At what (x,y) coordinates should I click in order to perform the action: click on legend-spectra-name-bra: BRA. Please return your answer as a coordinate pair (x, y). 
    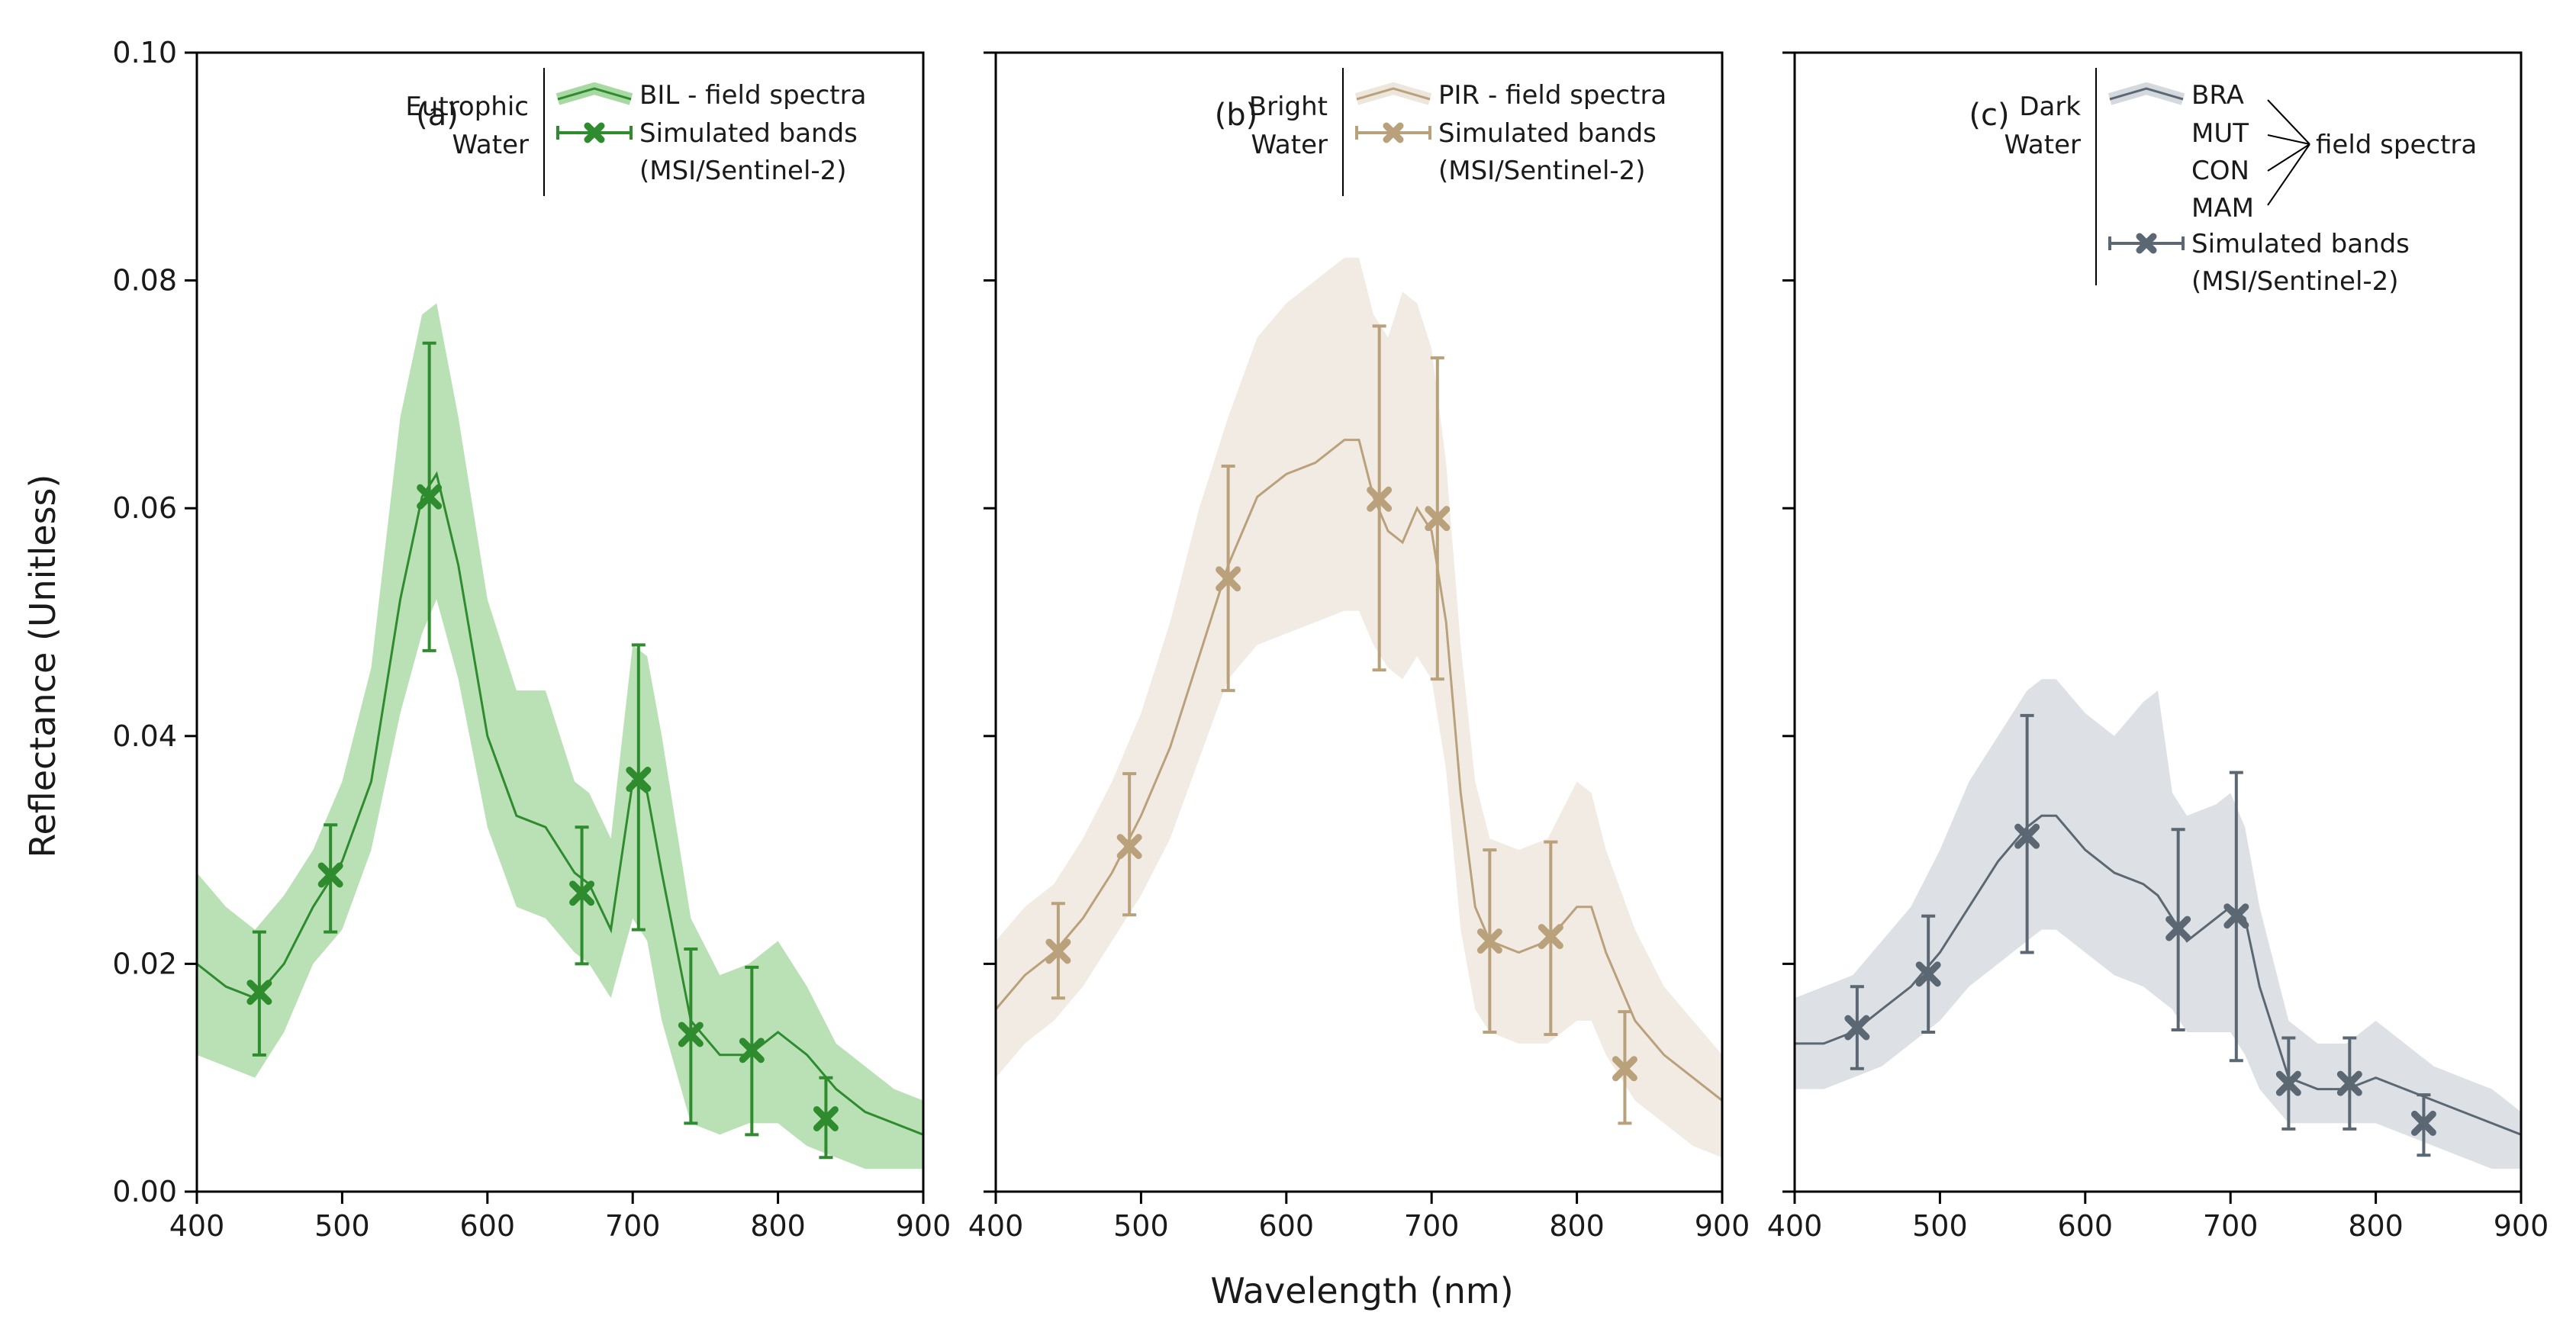
    Looking at the image, I should click on (2217, 95).